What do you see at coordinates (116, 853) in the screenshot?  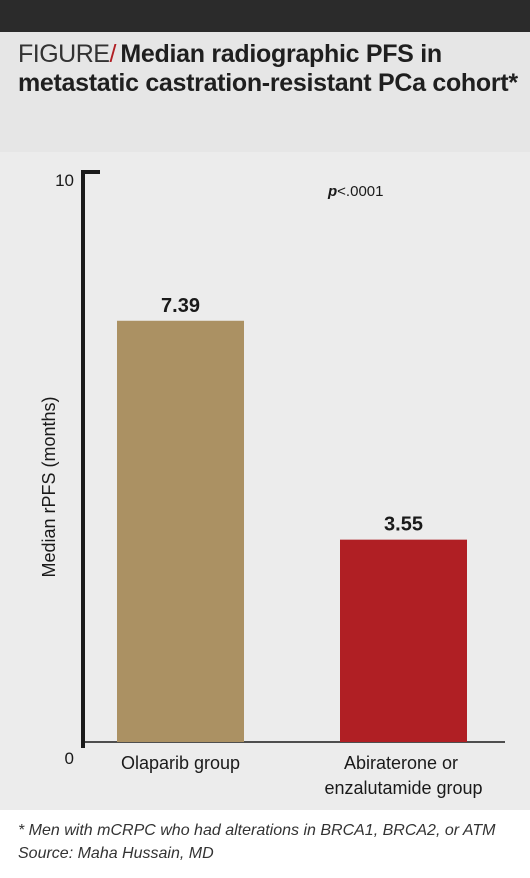 I see `footnote-source: Source: Maha Hussain, MD` at bounding box center [116, 853].